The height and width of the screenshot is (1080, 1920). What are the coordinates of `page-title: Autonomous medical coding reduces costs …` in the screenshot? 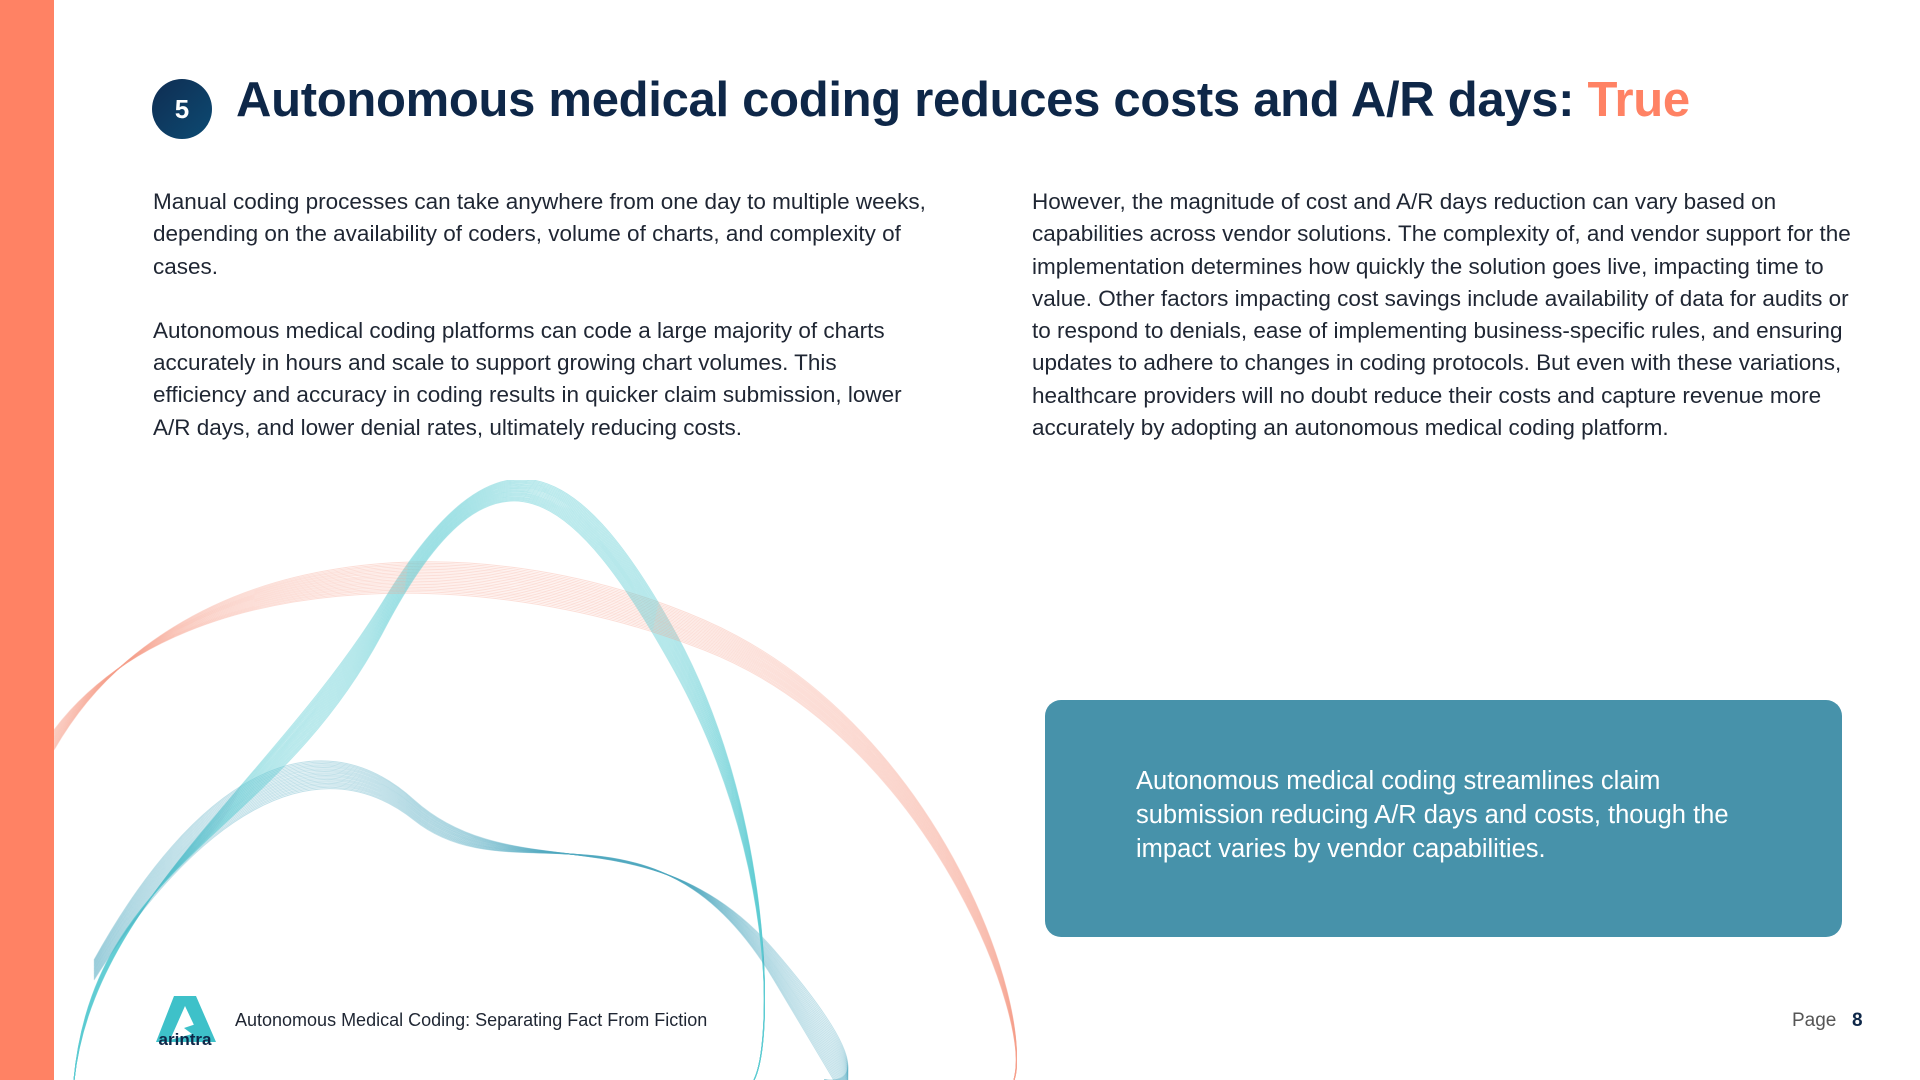 It's located at (963, 100).